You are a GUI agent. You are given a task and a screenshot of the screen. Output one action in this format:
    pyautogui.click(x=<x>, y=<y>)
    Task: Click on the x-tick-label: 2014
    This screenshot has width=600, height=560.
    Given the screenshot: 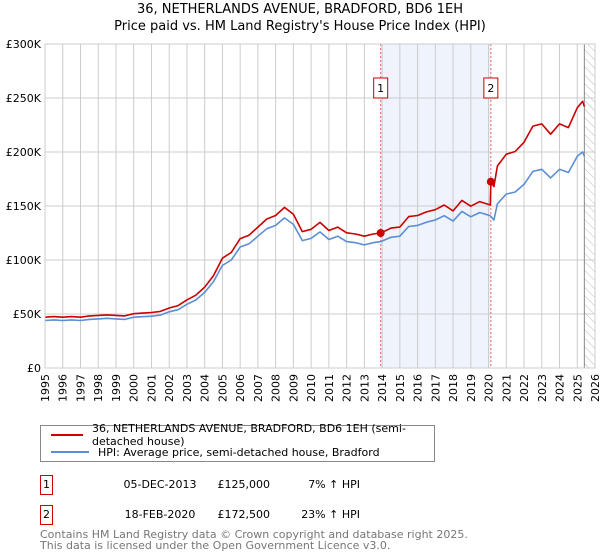 What is the action you would take?
    pyautogui.click(x=382, y=388)
    